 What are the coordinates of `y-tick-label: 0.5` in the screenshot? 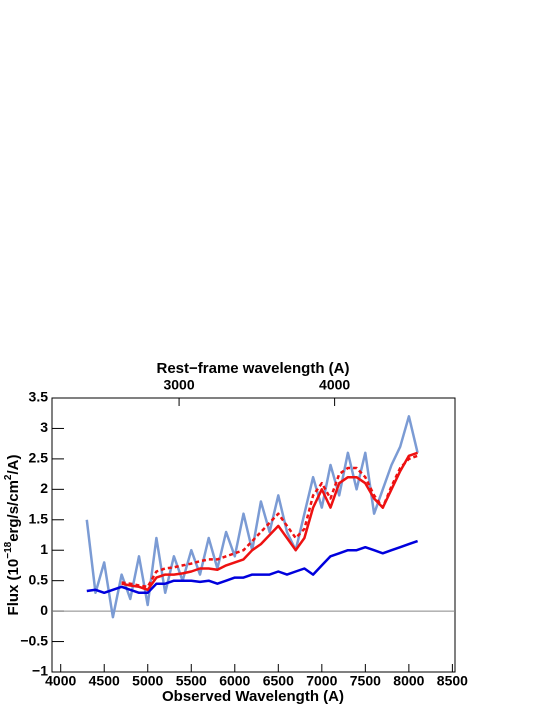 It's located at (39, 579).